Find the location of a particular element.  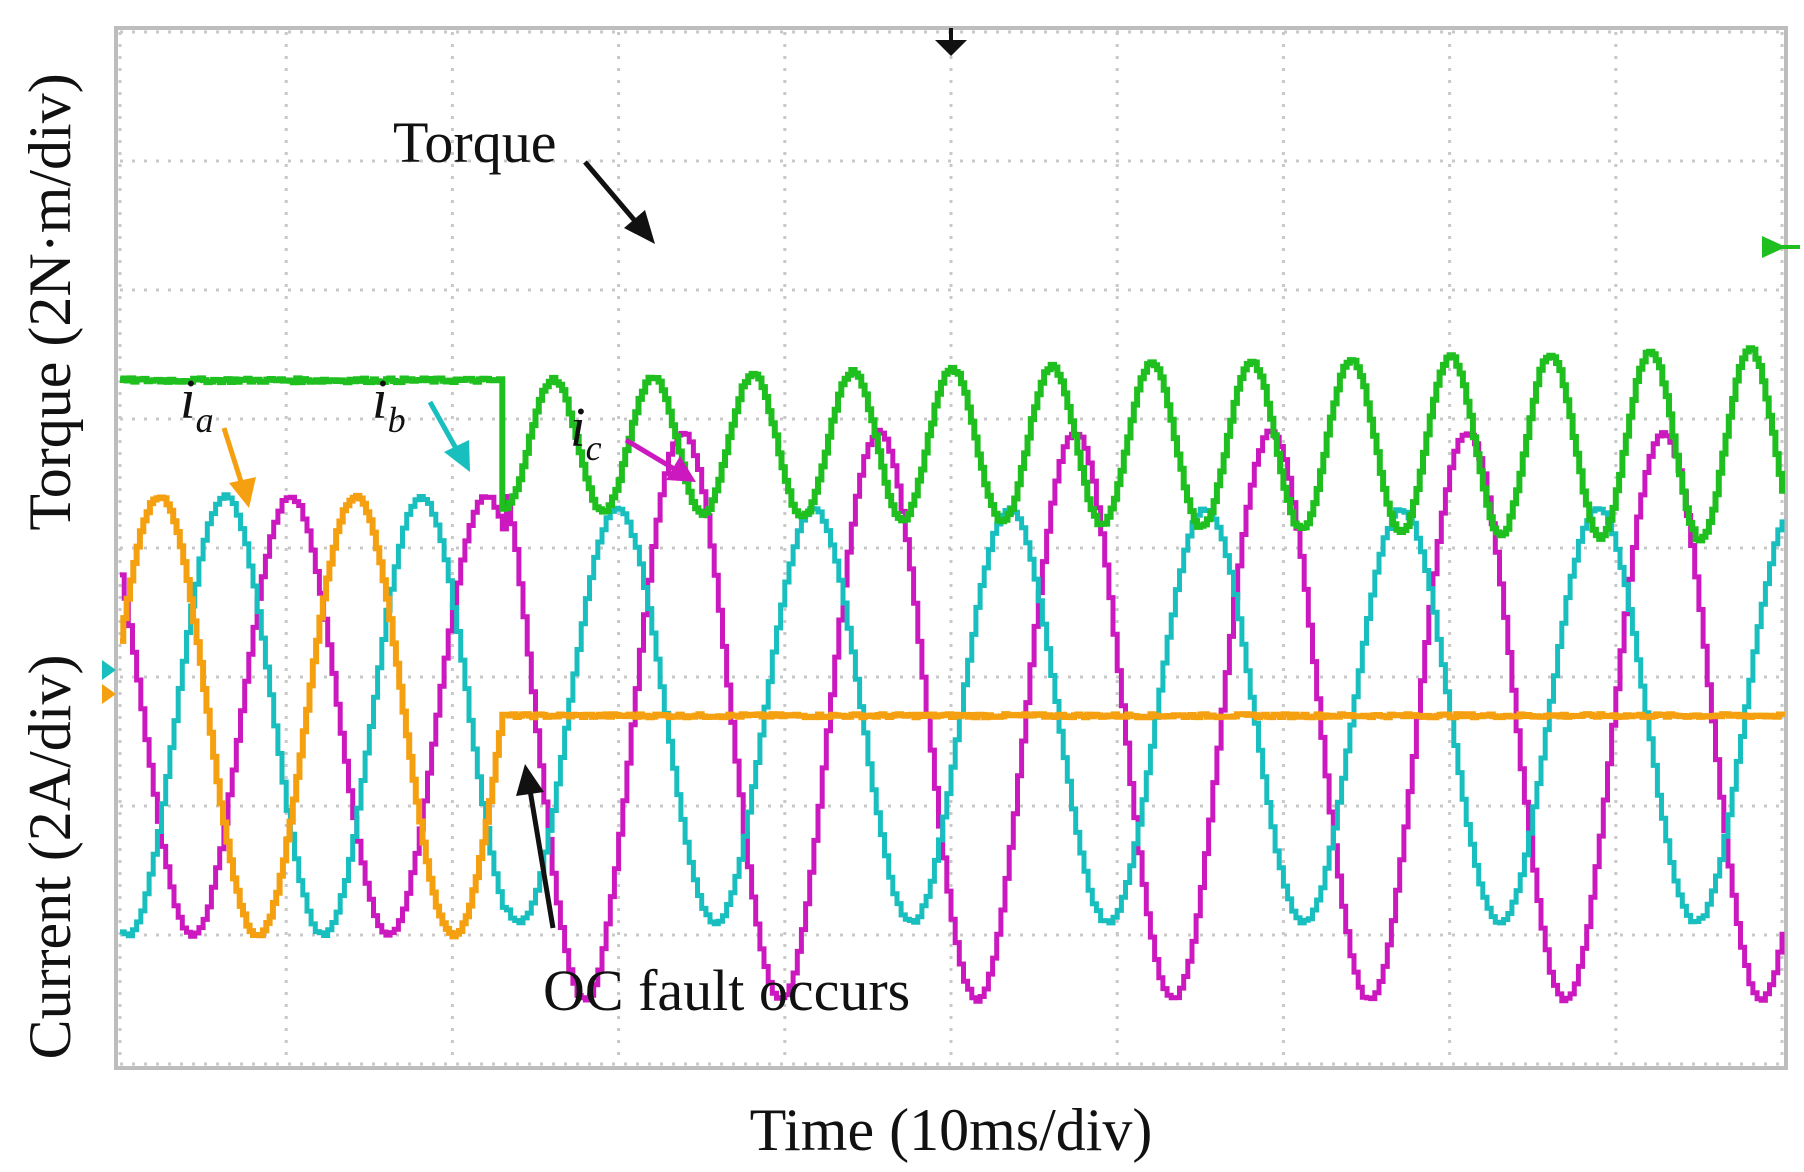

ic-arrow-head is located at coordinates (681, 469).